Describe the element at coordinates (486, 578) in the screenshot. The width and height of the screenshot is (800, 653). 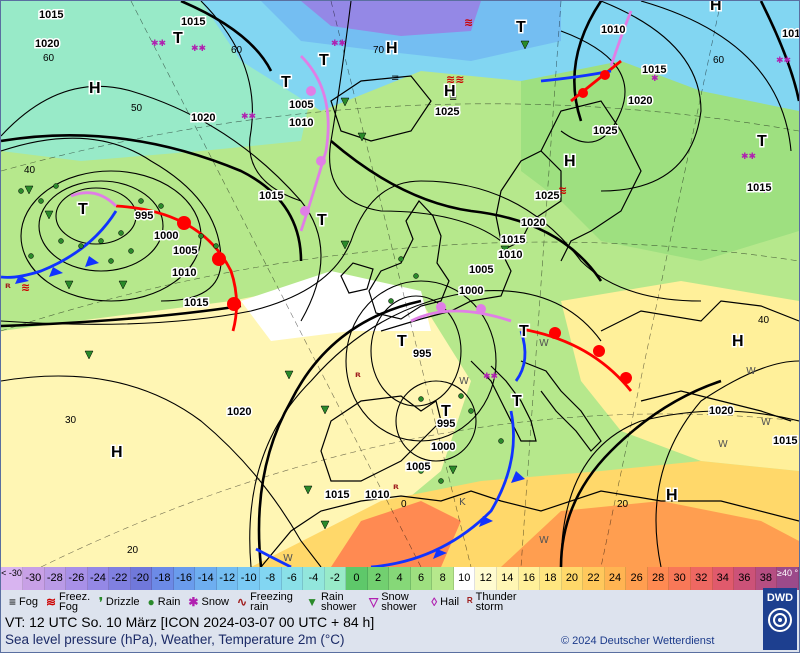
I see `colorbar-cell: 12` at that location.